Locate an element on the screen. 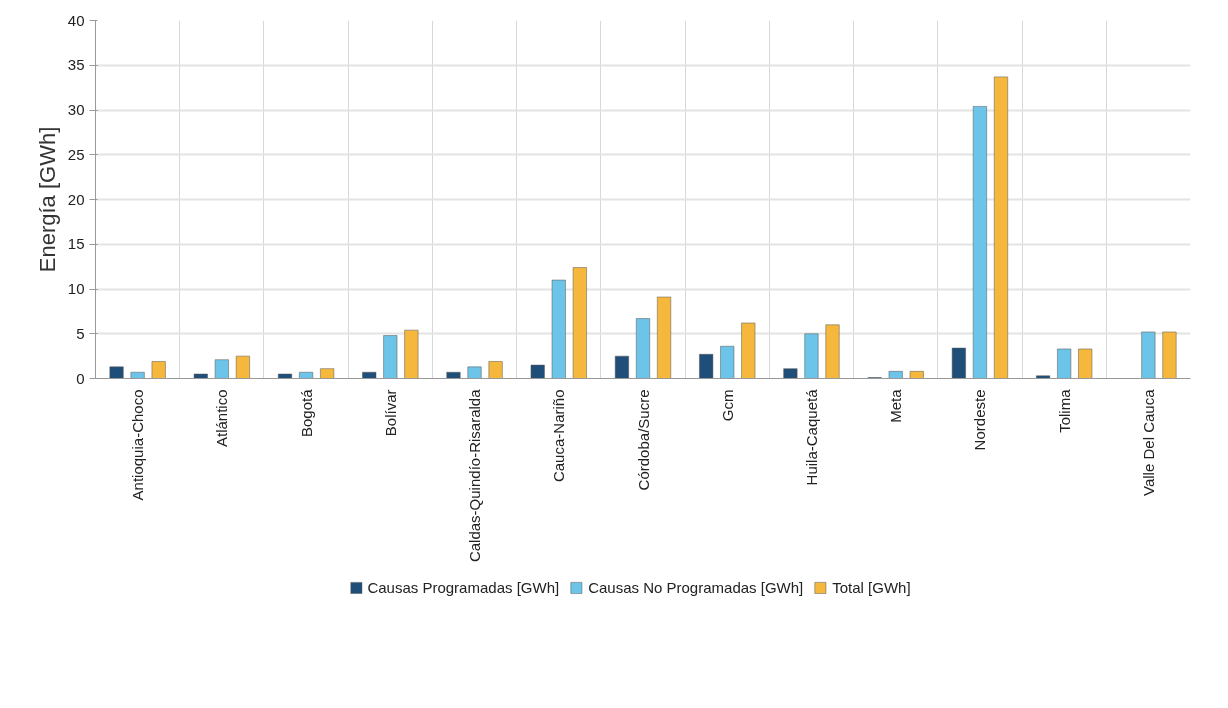  y-tick-label: 40 is located at coordinates (76, 20).